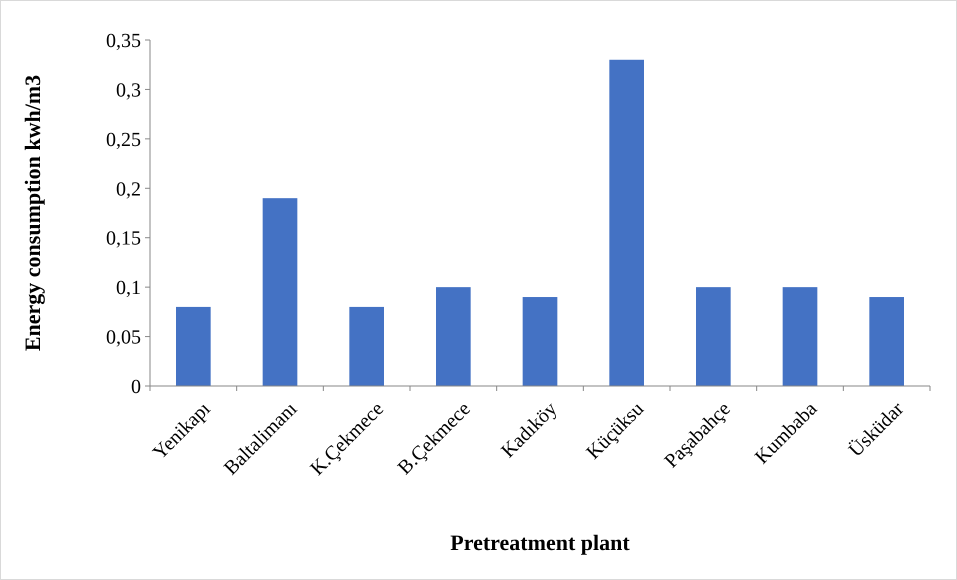 This screenshot has height=580, width=957. Describe the element at coordinates (540, 542) in the screenshot. I see `x-axis-title: Pretreatment plant` at that location.